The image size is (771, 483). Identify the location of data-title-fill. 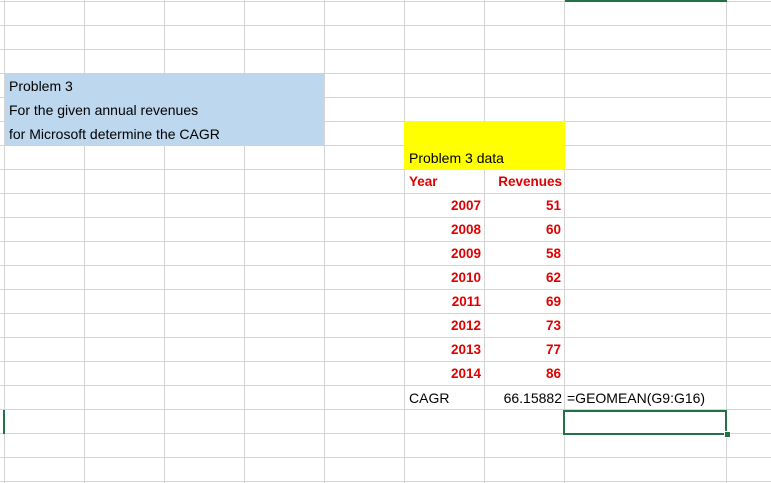
(484, 145).